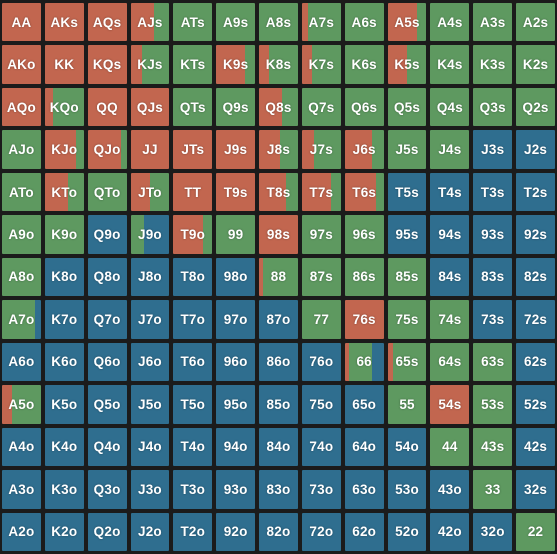 This screenshot has width=557, height=554. I want to click on hand-cell-J7o: J7o, so click(150, 319).